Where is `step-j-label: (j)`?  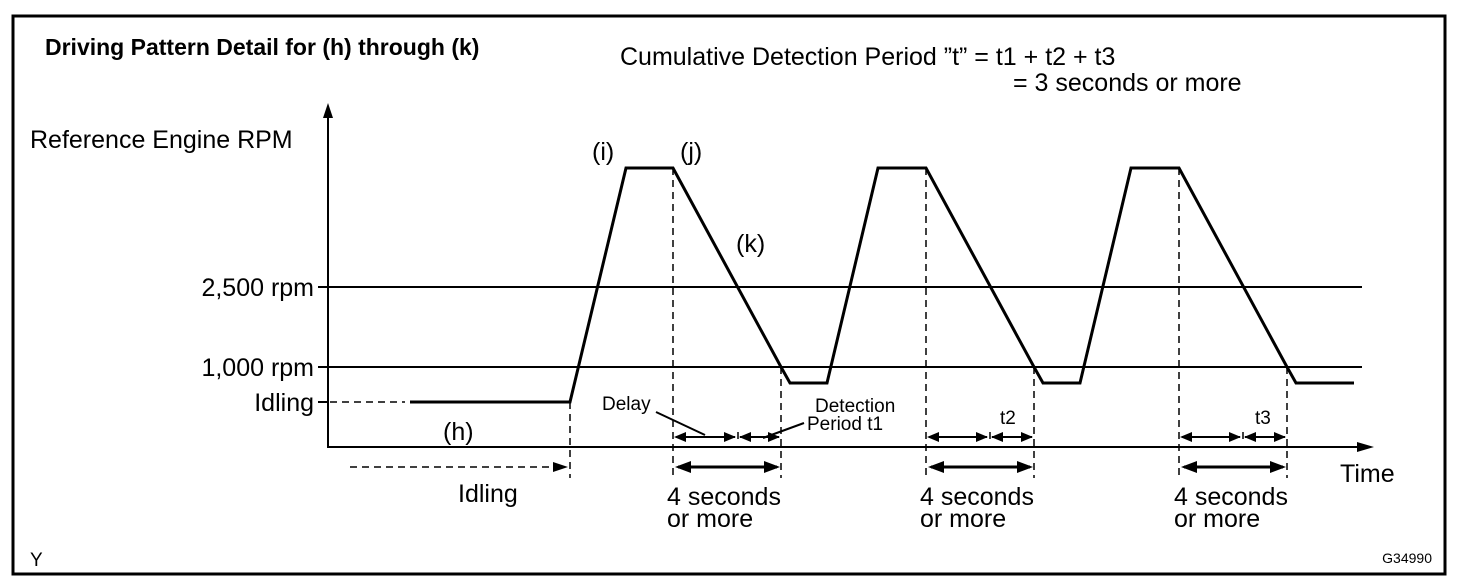 step-j-label: (j) is located at coordinates (691, 152).